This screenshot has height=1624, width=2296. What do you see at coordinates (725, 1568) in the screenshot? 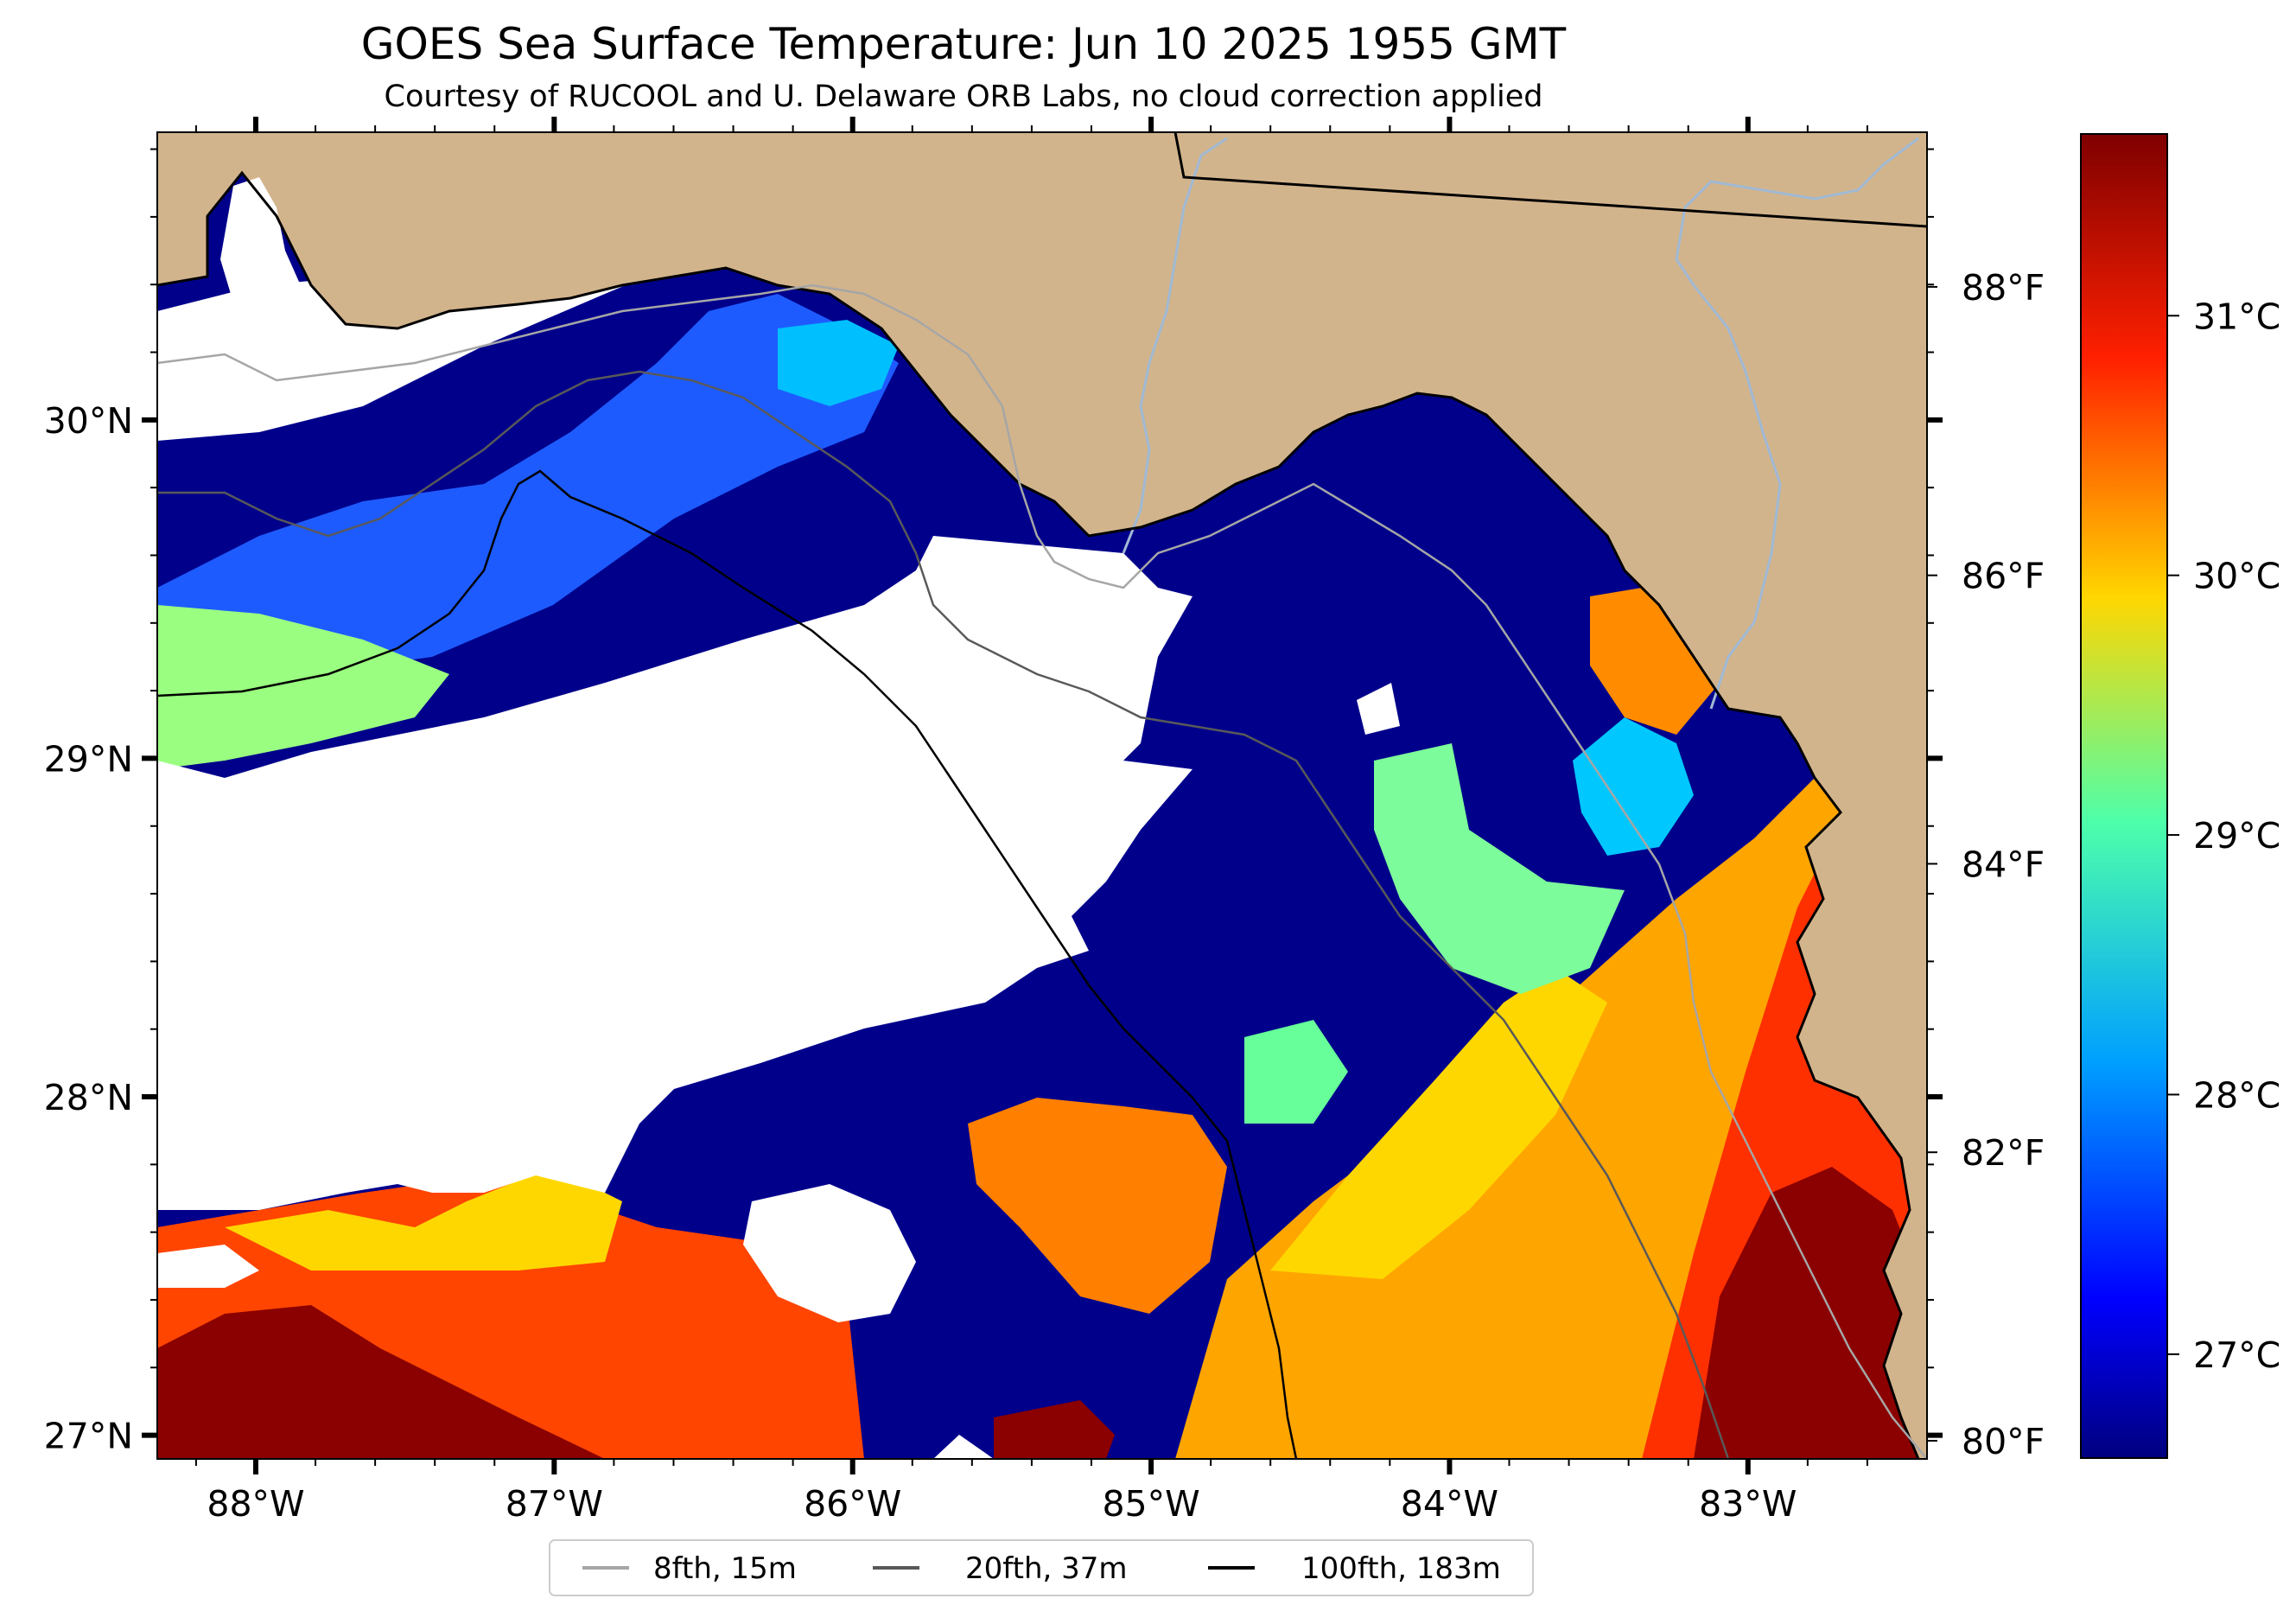
I see `legend-label-8fth: 8fth, 15m` at bounding box center [725, 1568].